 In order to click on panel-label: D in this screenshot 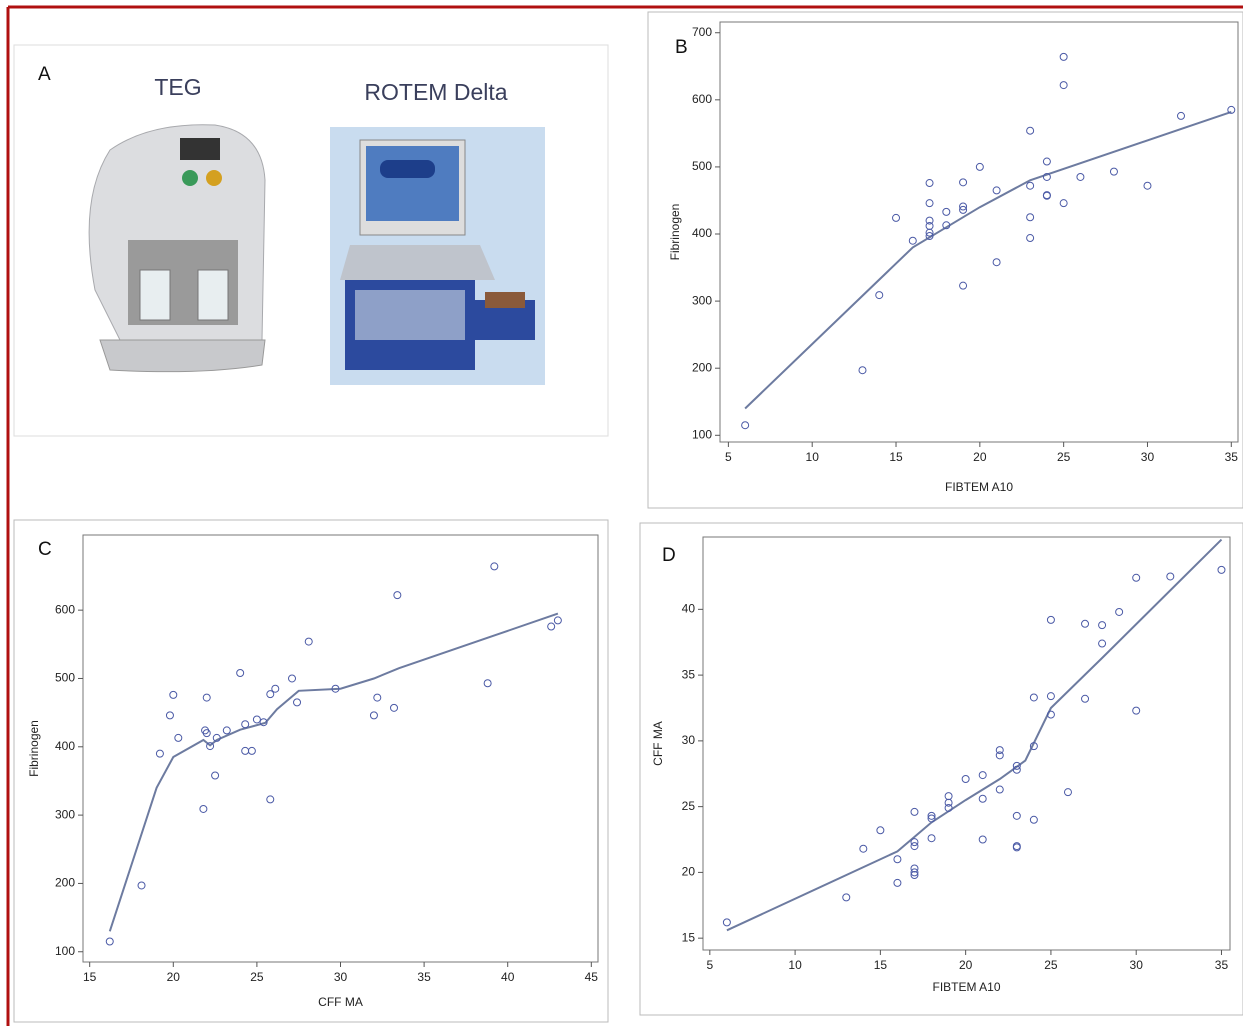, I will do `click(669, 555)`.